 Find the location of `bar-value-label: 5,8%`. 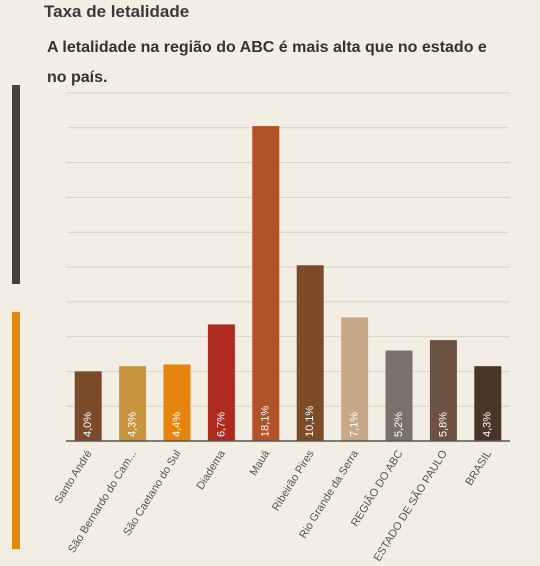

bar-value-label: 5,8% is located at coordinates (443, 424).